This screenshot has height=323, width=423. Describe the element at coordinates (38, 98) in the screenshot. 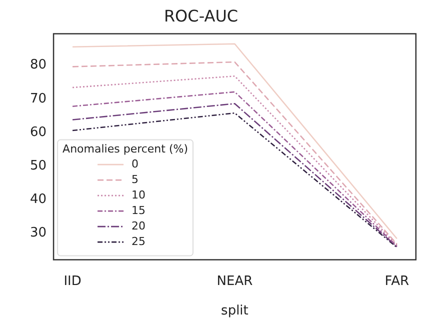

I see `y-tick-label: 70` at that location.